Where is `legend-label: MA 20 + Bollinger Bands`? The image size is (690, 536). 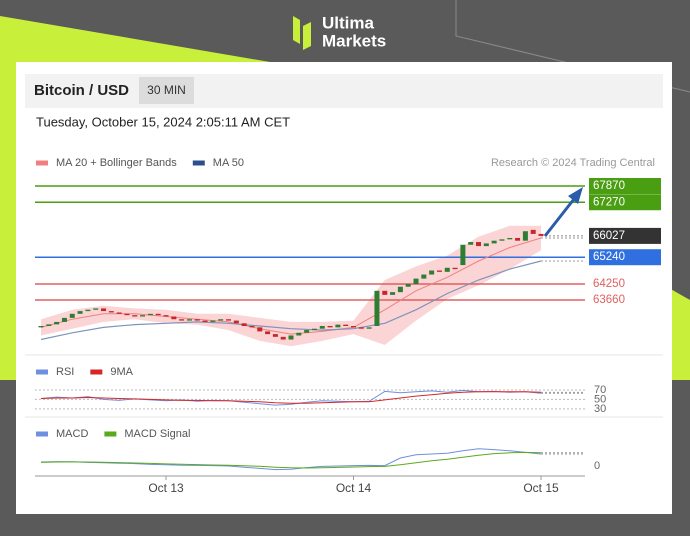
legend-label: MA 20 + Bollinger Bands is located at coordinates (116, 163).